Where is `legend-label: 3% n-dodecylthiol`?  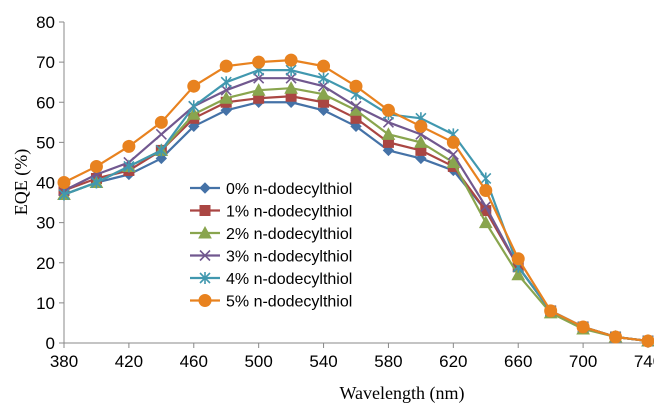
legend-label: 3% n-dodecylthiol is located at coordinates (289, 257).